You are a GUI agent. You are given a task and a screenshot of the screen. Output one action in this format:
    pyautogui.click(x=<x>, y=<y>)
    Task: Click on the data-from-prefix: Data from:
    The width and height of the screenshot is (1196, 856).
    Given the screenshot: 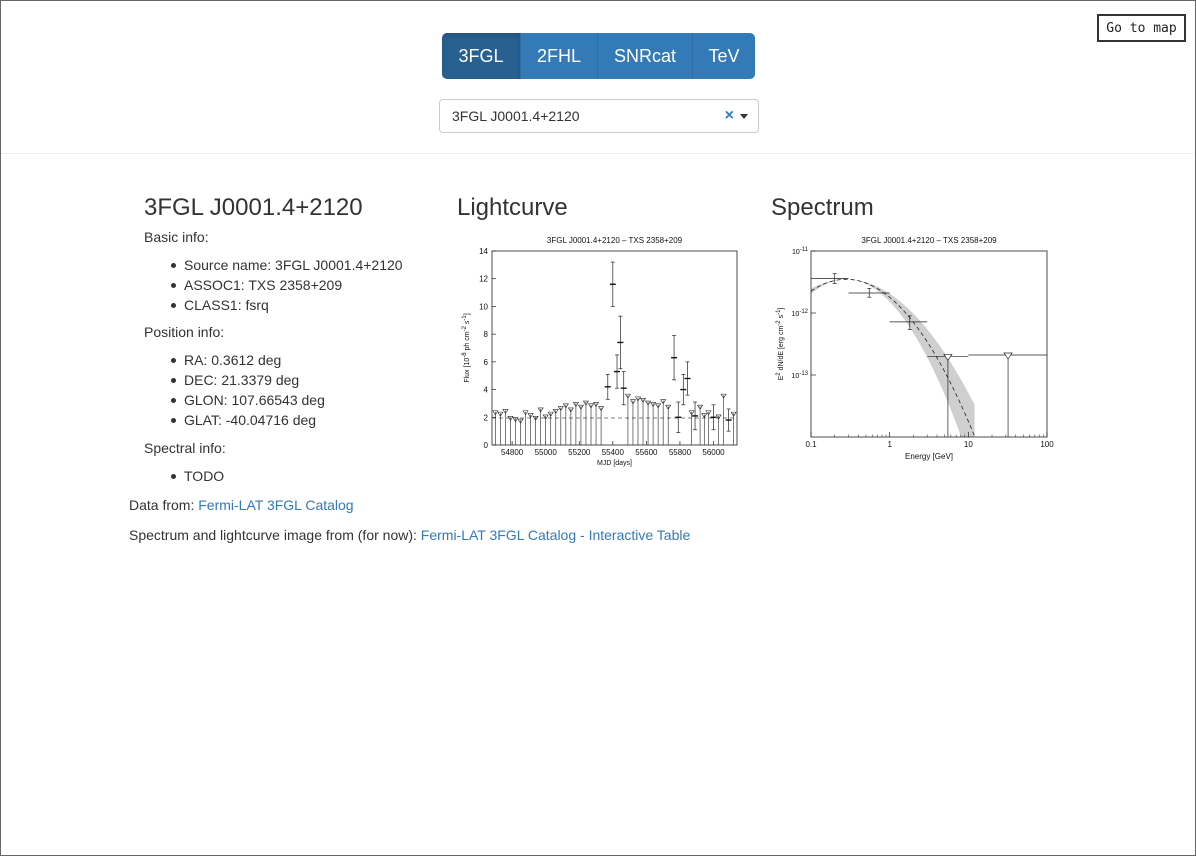 What is the action you would take?
    pyautogui.click(x=162, y=505)
    